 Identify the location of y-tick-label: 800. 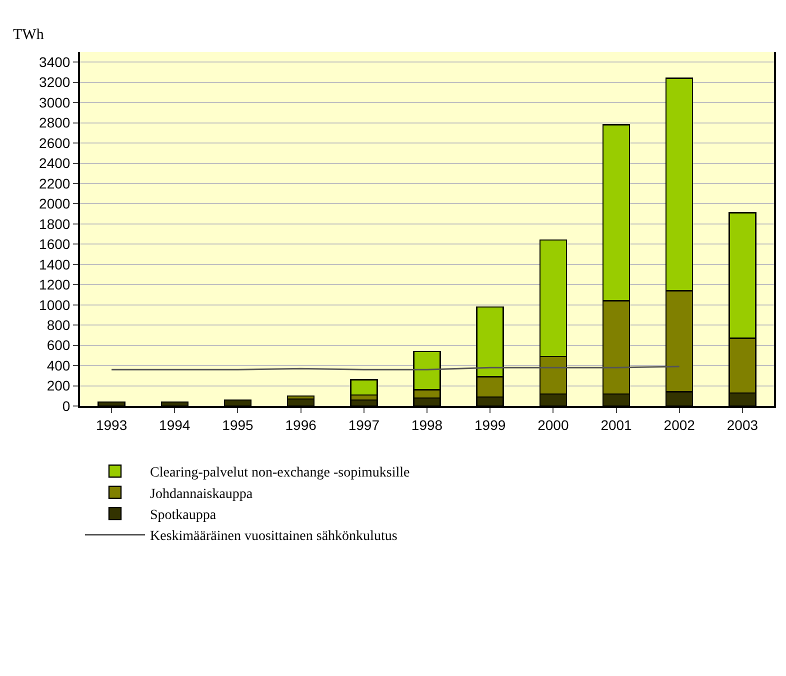
(58, 324).